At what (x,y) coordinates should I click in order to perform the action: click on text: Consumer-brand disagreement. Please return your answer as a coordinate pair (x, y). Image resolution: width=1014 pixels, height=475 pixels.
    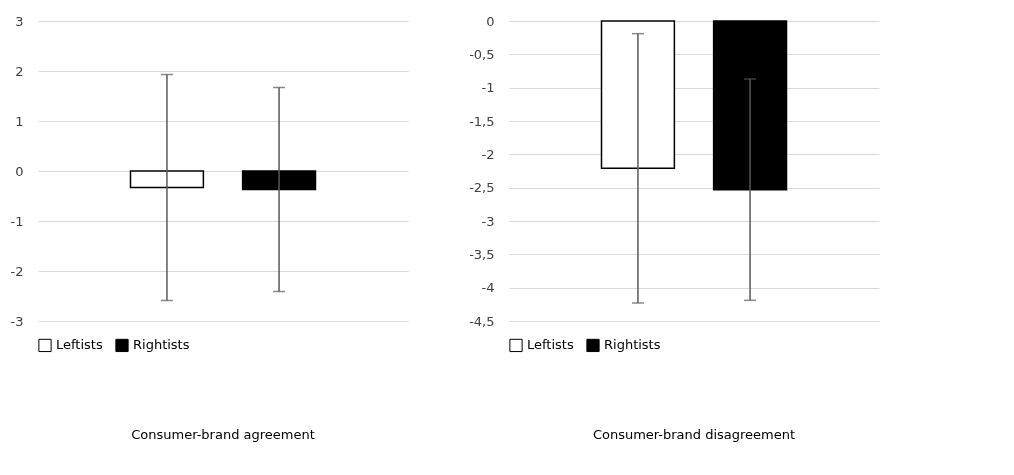
    Looking at the image, I should click on (694, 434).